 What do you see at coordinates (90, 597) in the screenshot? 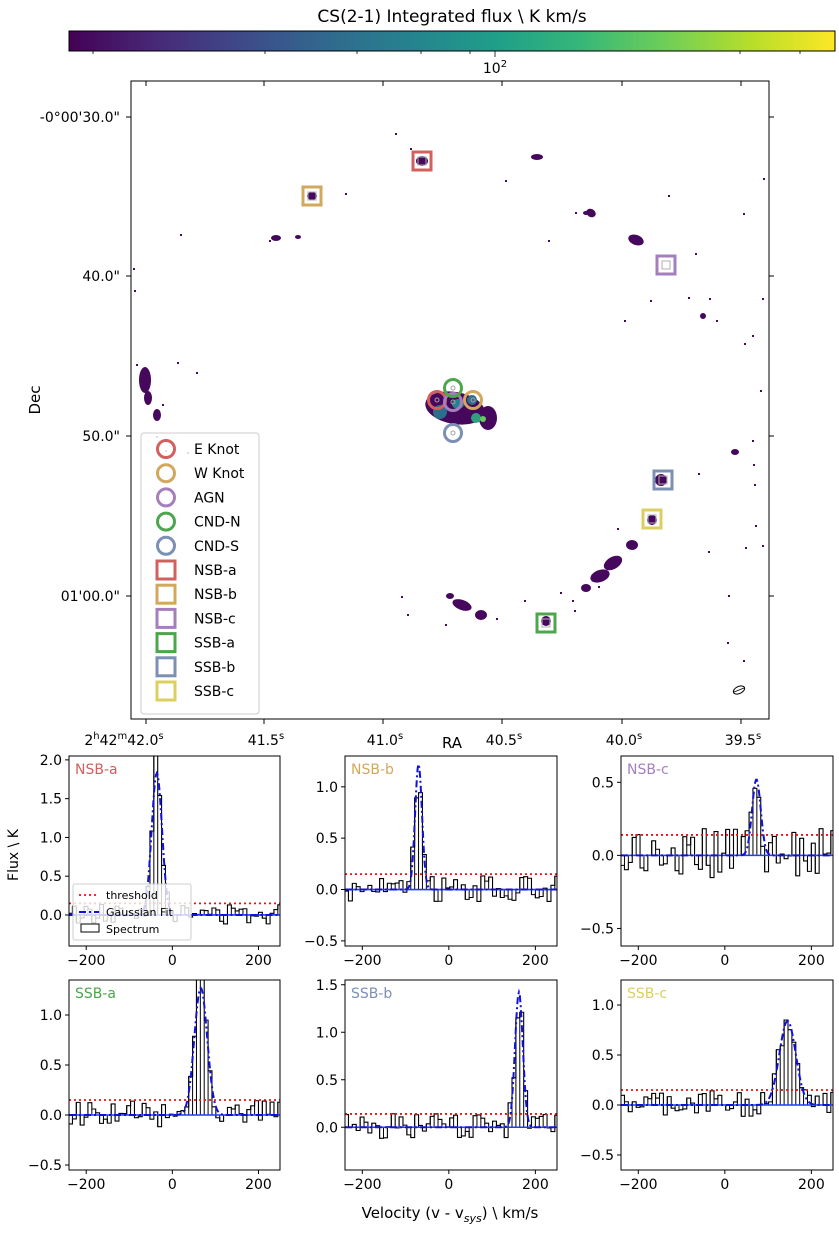
I see `dec-tick-label: 01'00.0"` at bounding box center [90, 597].